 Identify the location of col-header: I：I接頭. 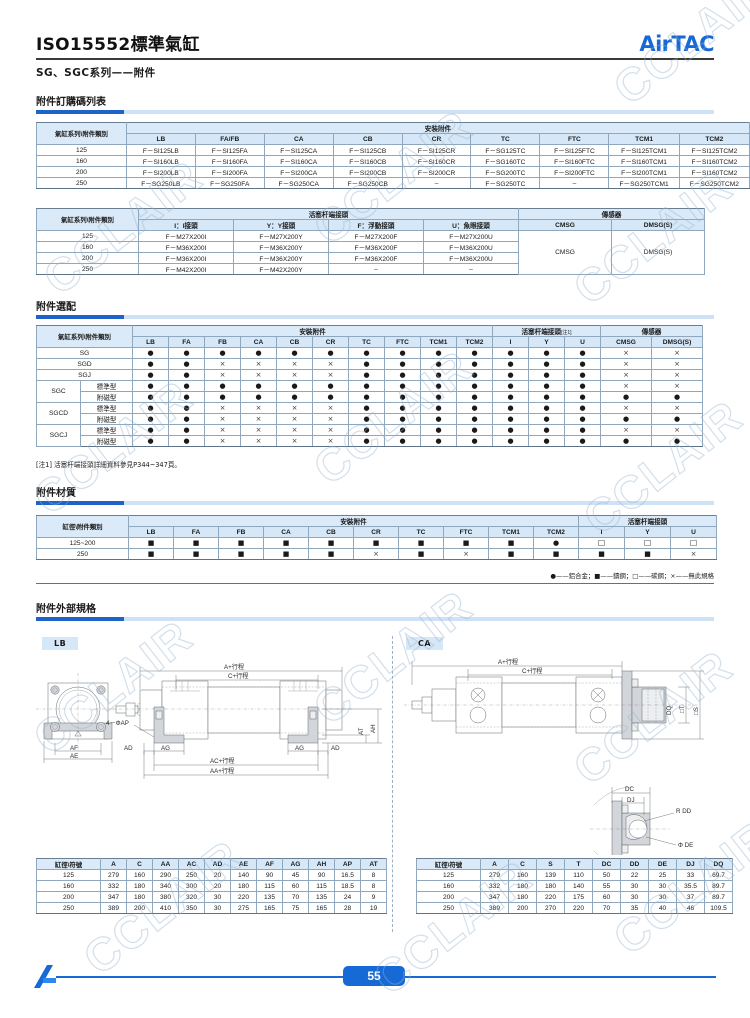
(186, 225).